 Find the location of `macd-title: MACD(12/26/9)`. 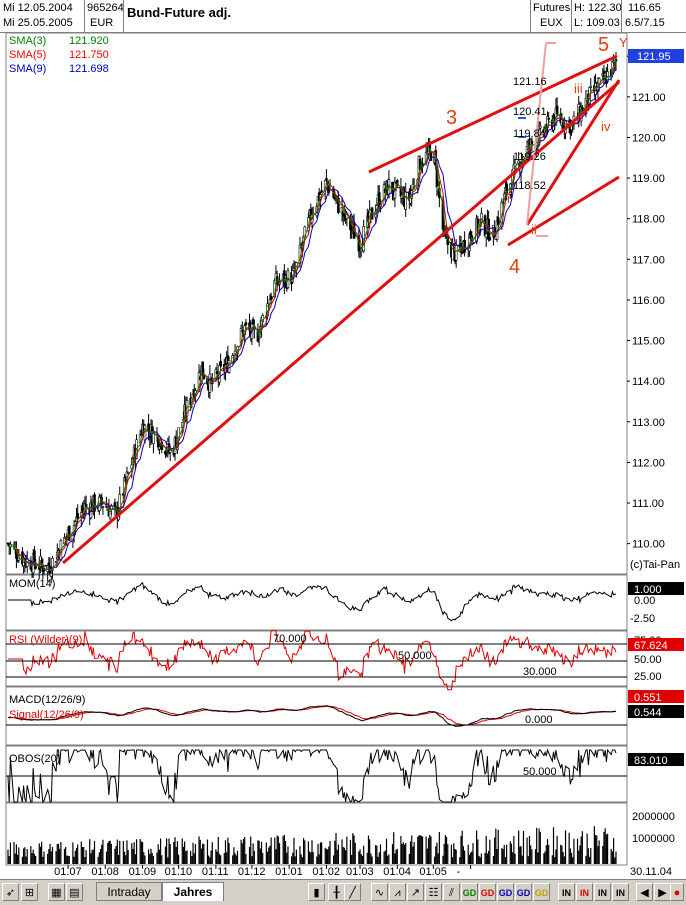

macd-title: MACD(12/26/9) is located at coordinates (47, 700).